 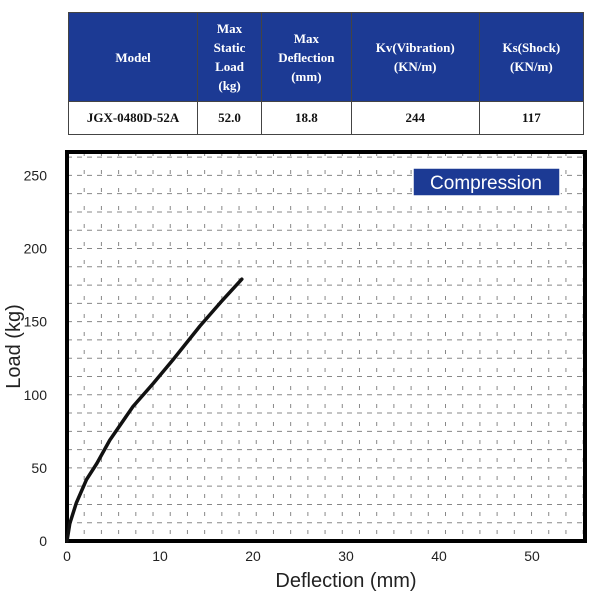 I want to click on legend-label: Compression, so click(x=486, y=183).